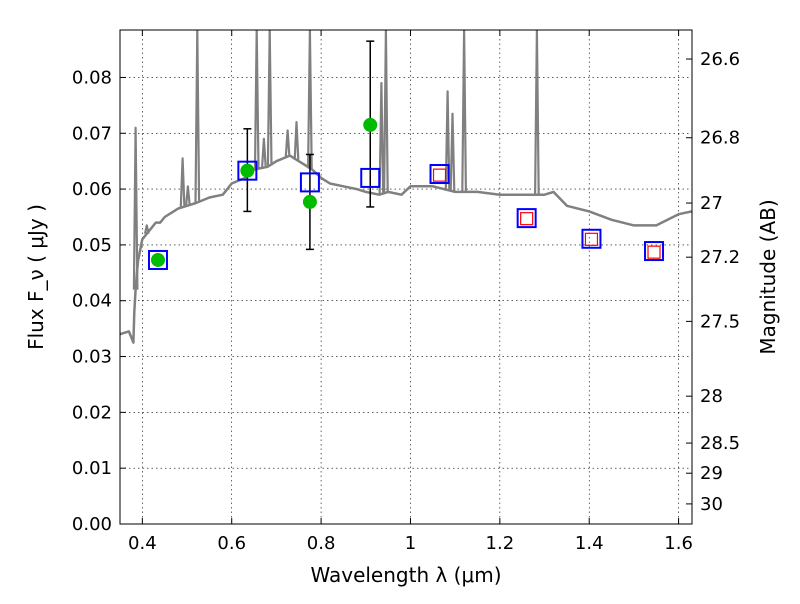 The width and height of the screenshot is (800, 604). What do you see at coordinates (720, 321) in the screenshot?
I see `right-tick-label: 27.5` at bounding box center [720, 321].